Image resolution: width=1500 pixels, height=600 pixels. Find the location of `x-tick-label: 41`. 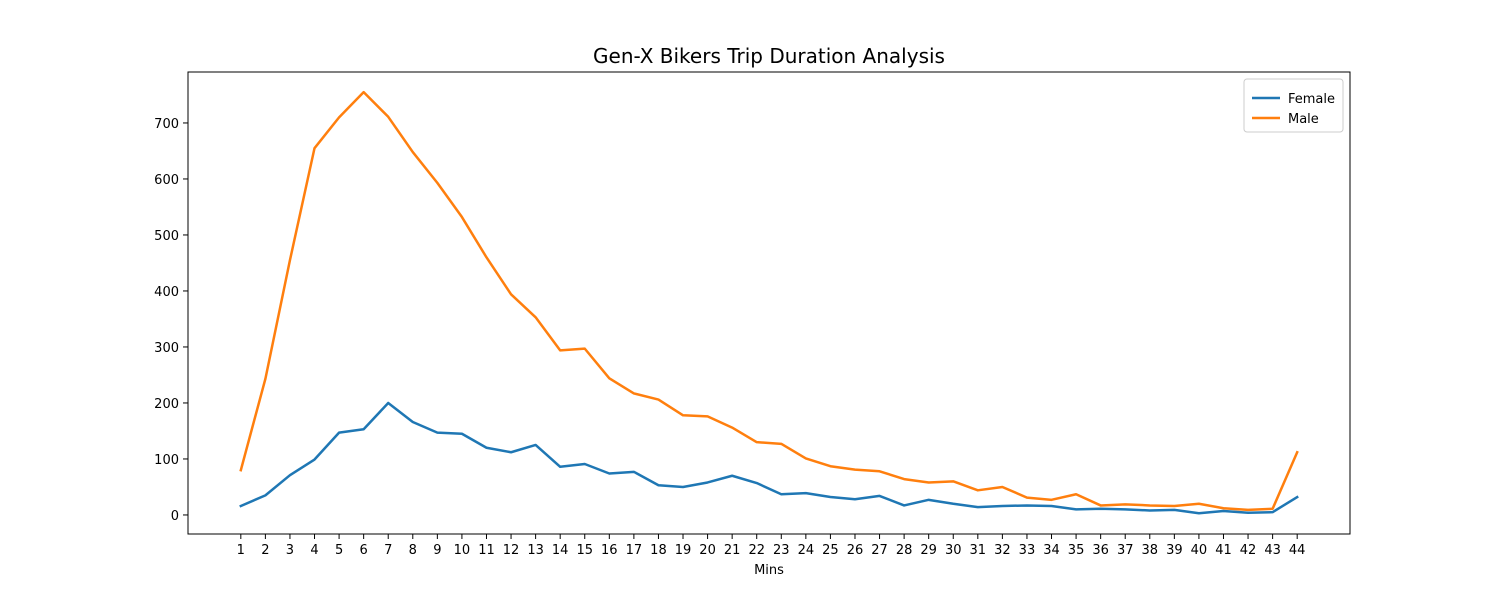

x-tick-label: 41 is located at coordinates (1223, 550).